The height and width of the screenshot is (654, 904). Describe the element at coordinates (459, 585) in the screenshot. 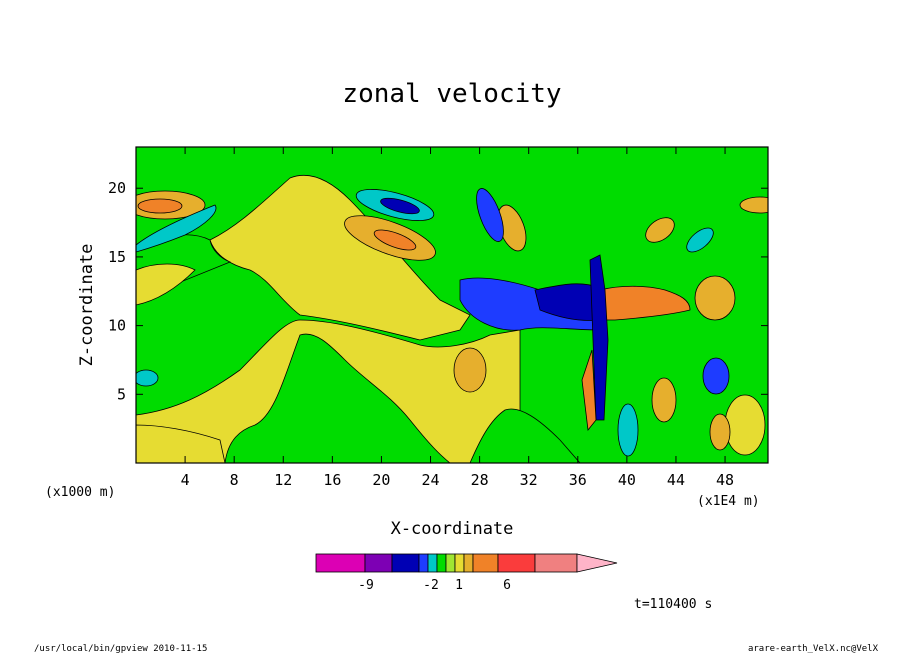

I see `colorbar-label: 1` at that location.